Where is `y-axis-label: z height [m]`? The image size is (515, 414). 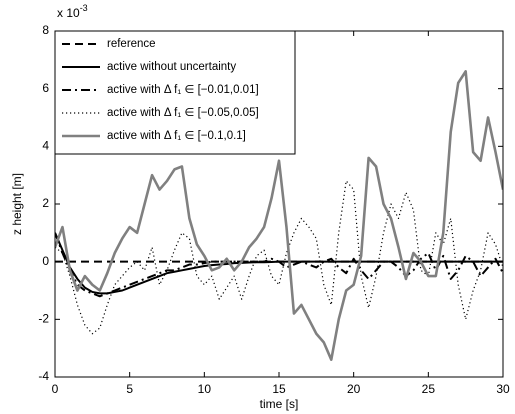 y-axis-label: z height [m] is located at coordinates (17, 204).